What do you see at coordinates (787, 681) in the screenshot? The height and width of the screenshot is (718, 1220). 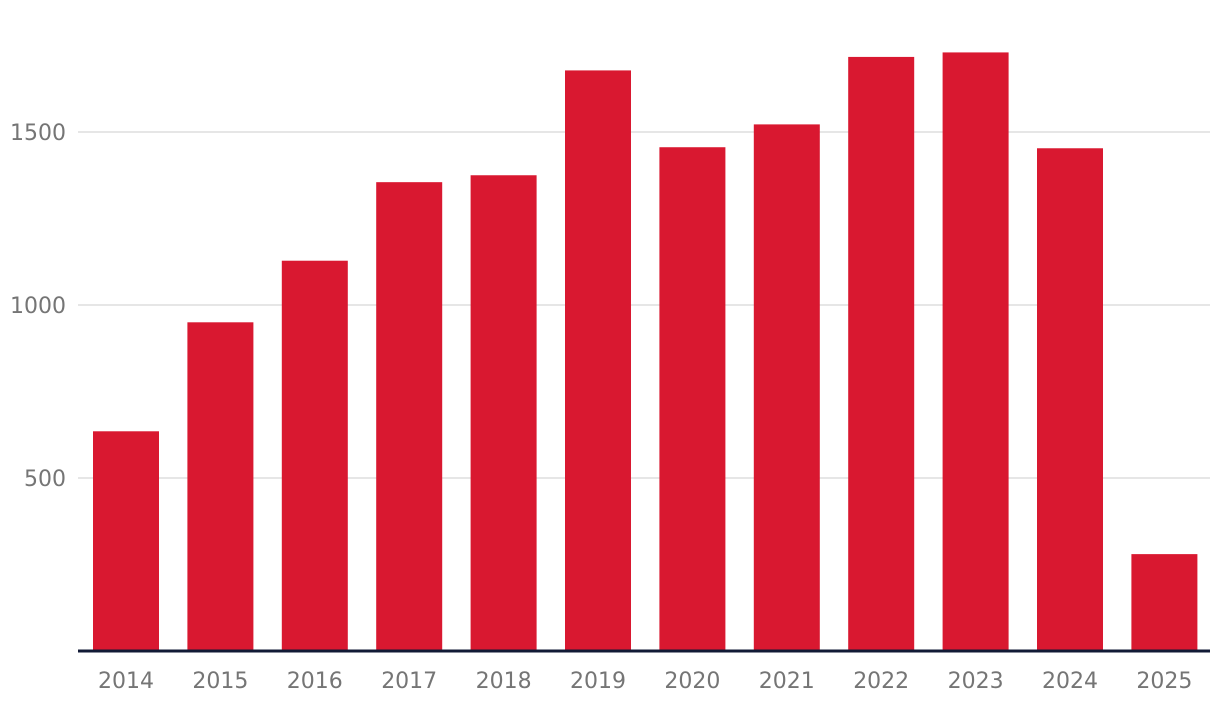 I see `x-tick-label: 2021` at bounding box center [787, 681].